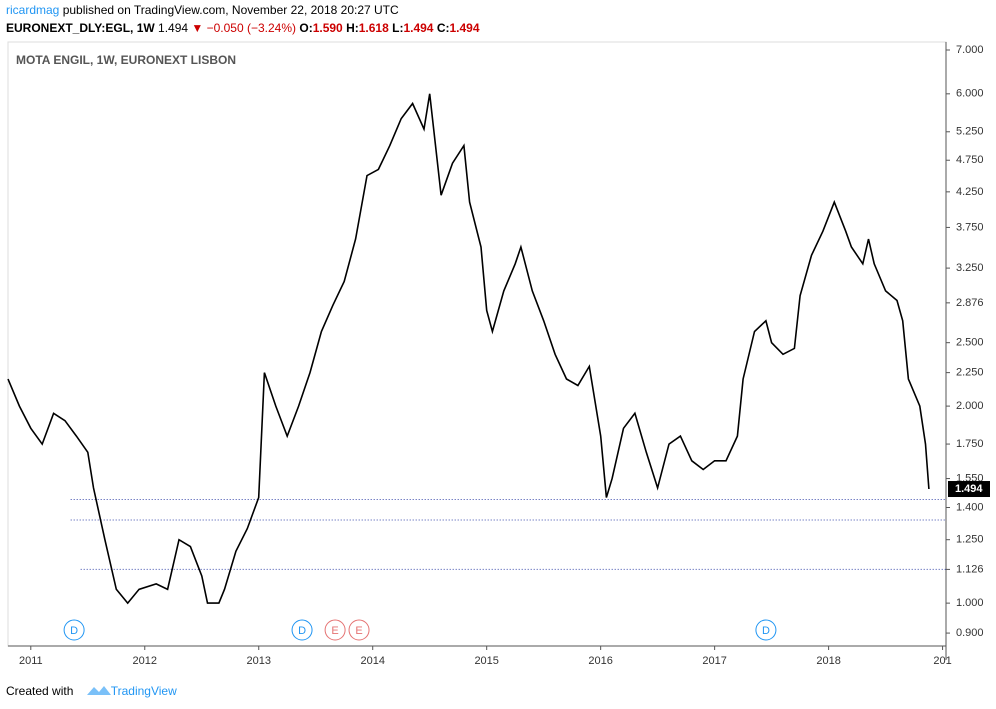  Describe the element at coordinates (258, 661) in the screenshot. I see `x-tick-label: 2013` at that location.